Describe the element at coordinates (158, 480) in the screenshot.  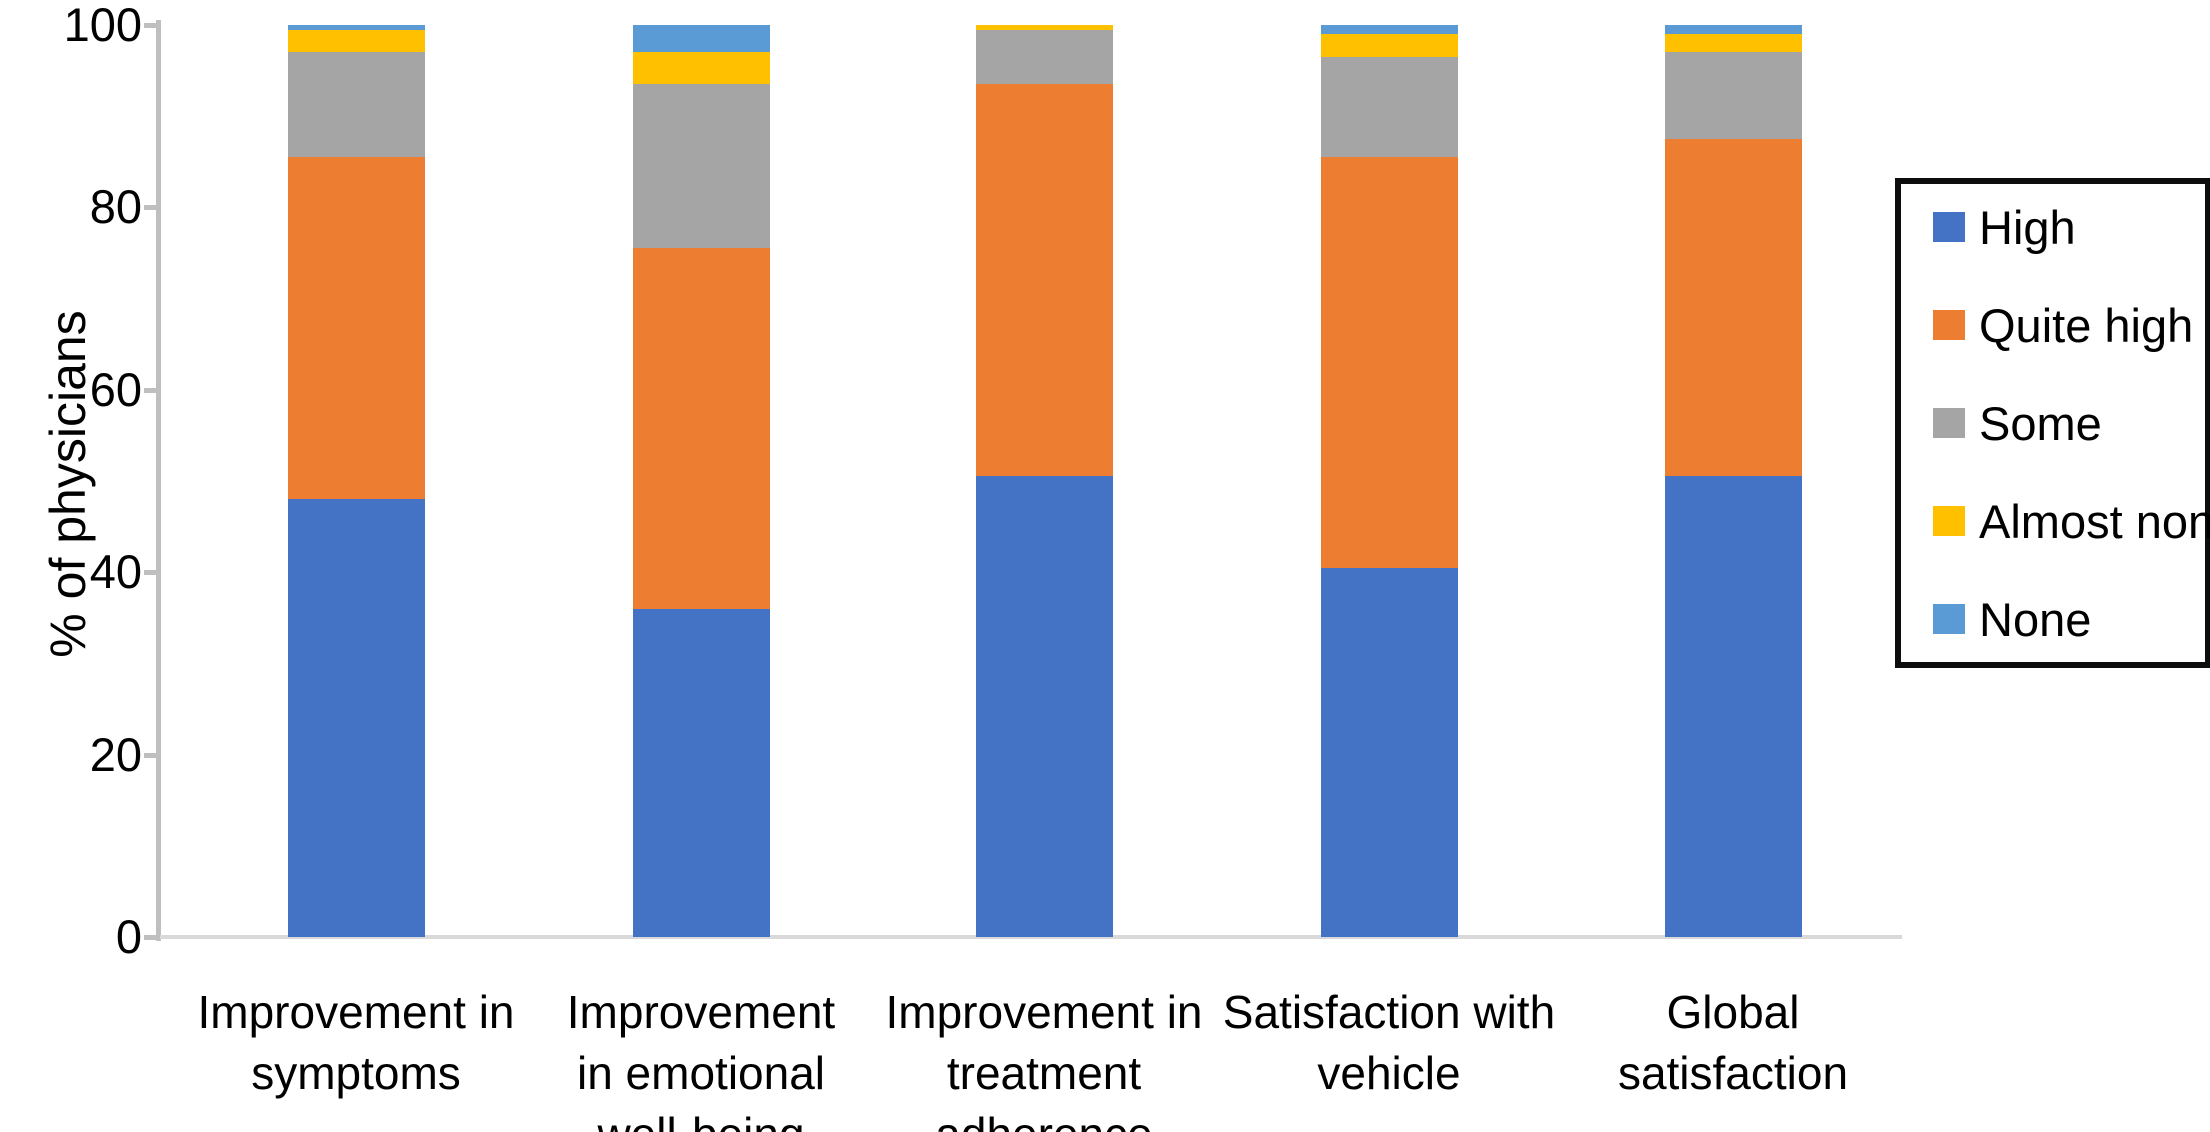
I see `y-axis-line` at that location.